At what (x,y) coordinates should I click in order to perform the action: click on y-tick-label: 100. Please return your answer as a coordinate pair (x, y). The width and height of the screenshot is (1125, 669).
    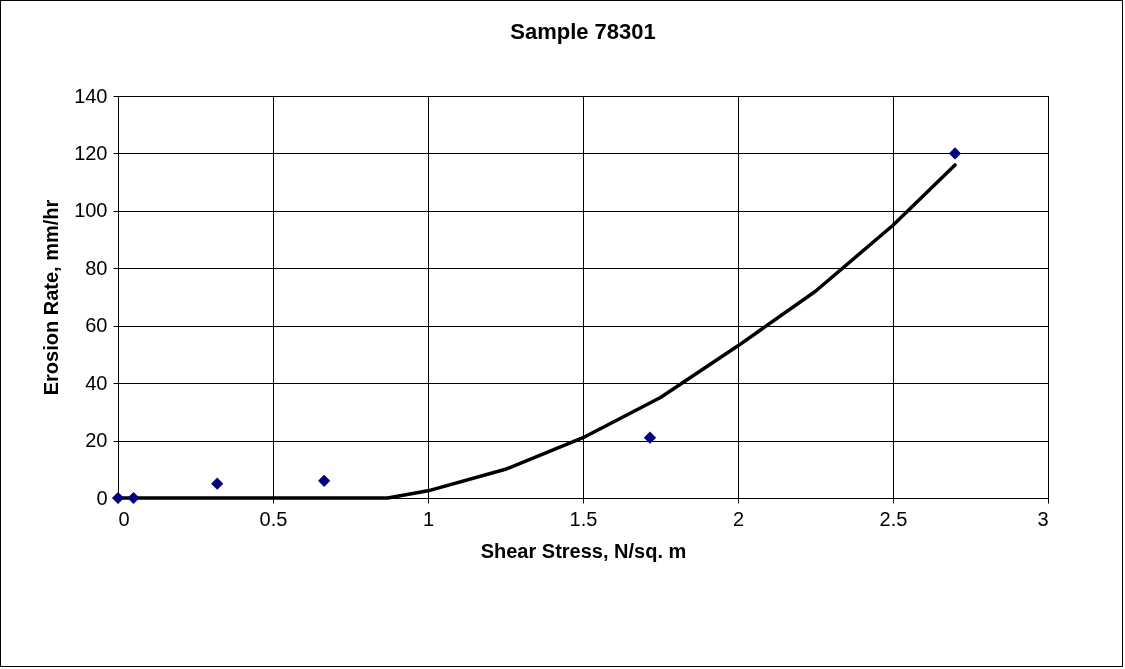
    Looking at the image, I should click on (91, 210).